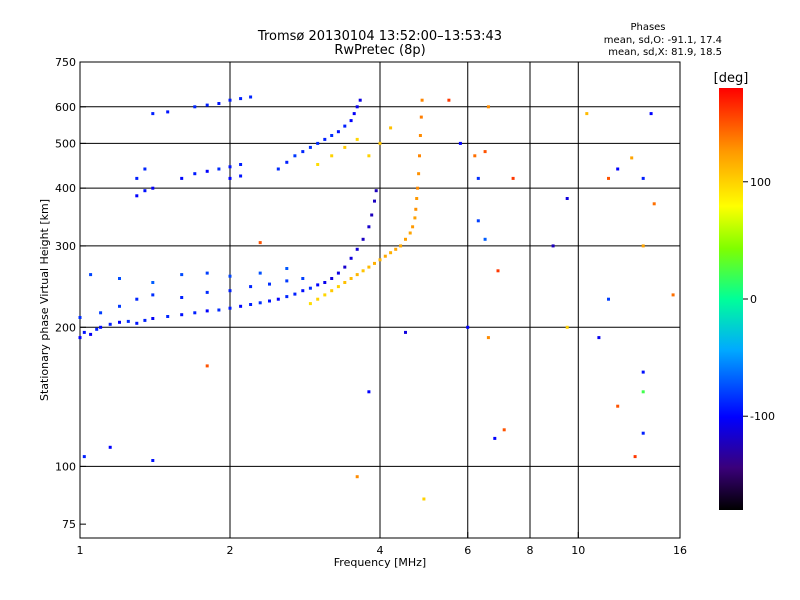  What do you see at coordinates (65, 62) in the screenshot?
I see `y-tick-label: 750` at bounding box center [65, 62].